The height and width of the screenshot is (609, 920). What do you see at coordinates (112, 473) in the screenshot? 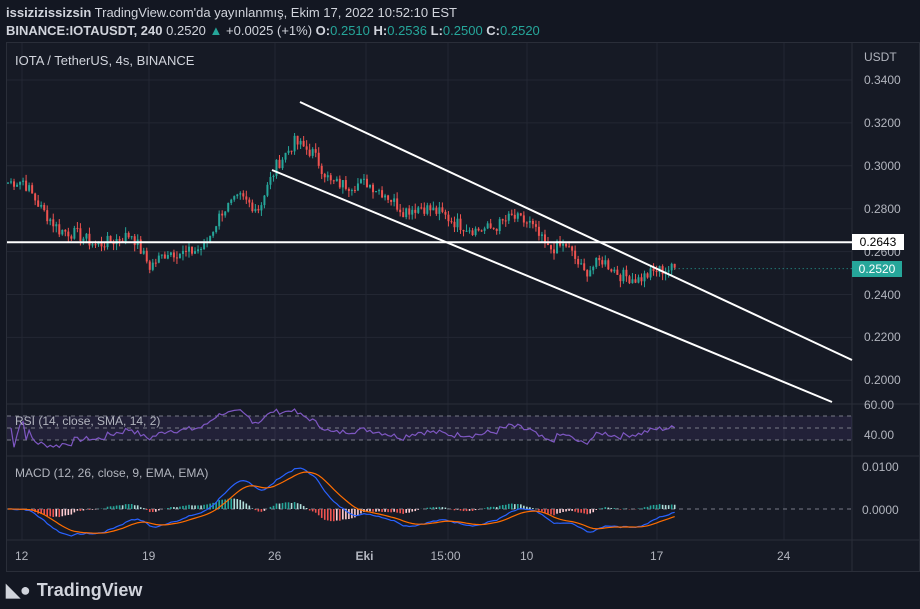
I see `macd-legend: MACD (12, 26, close, 9, EMA, EMA)` at bounding box center [112, 473].